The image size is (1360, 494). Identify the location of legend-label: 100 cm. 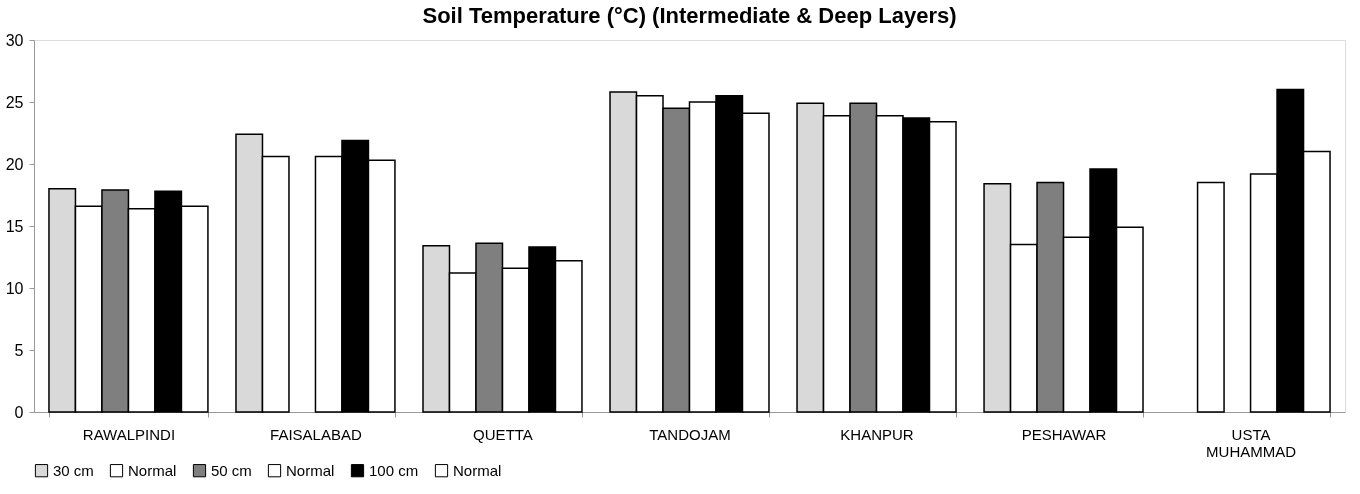
(394, 470).